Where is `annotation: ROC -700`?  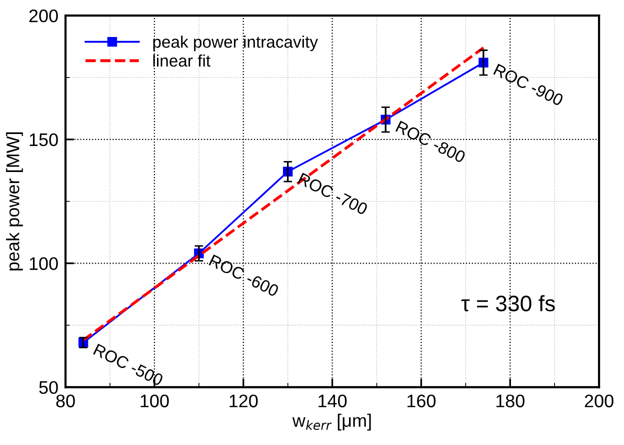 annotation: ROC -700 is located at coordinates (333, 194).